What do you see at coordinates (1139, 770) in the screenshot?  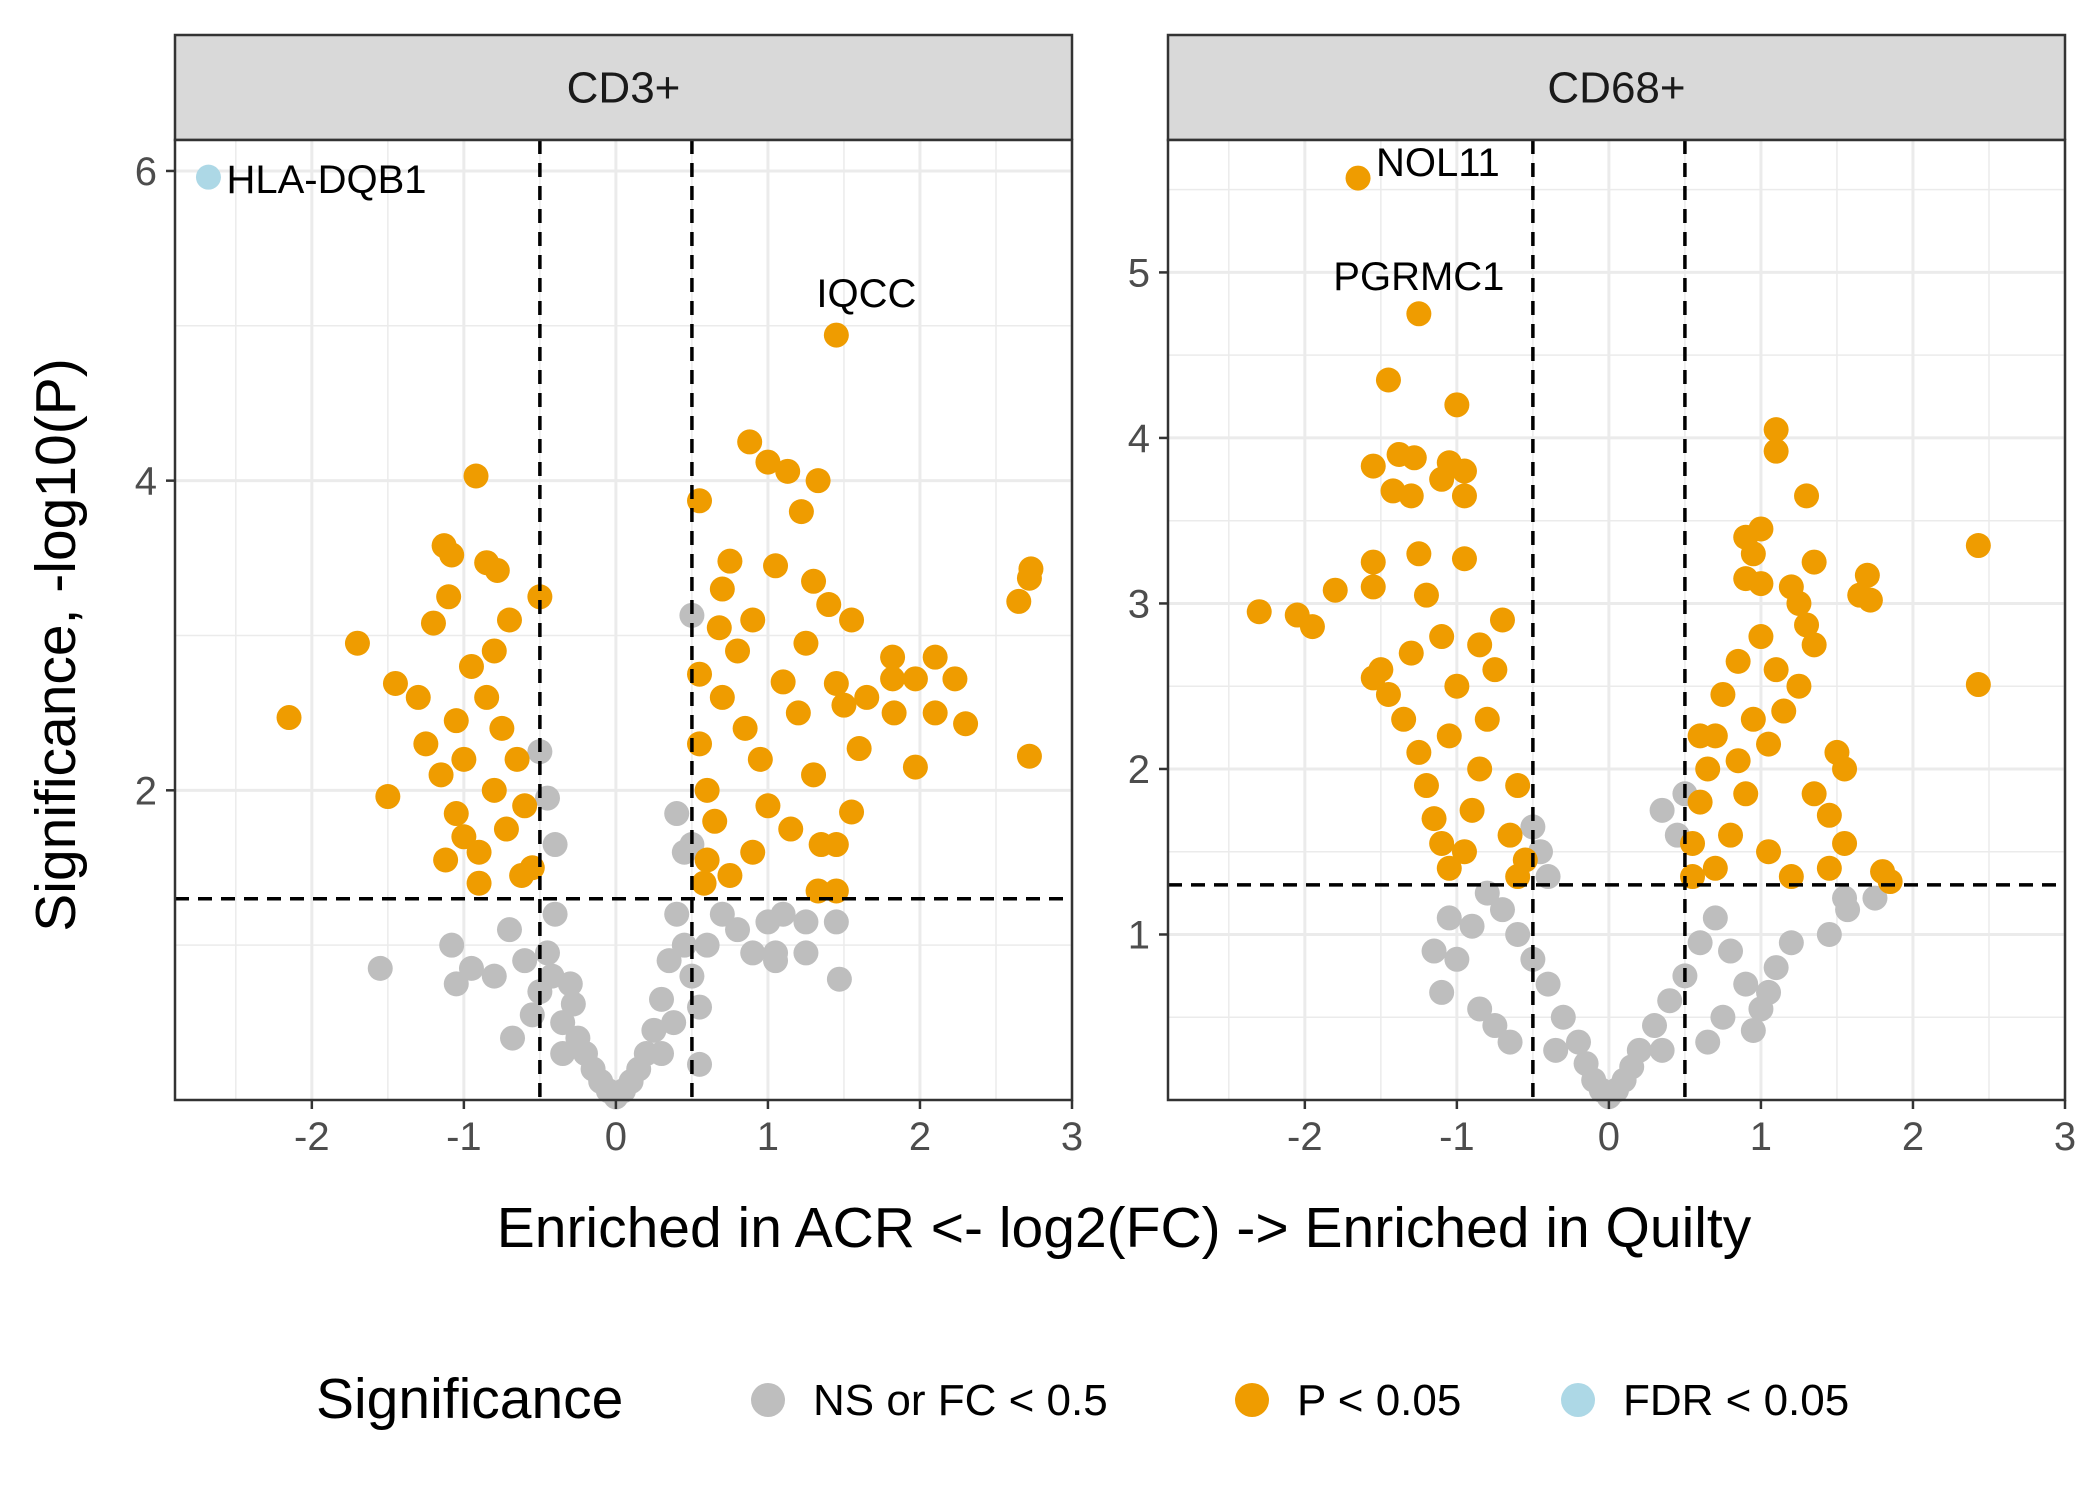 I see `y-tick-label: 2` at bounding box center [1139, 770].